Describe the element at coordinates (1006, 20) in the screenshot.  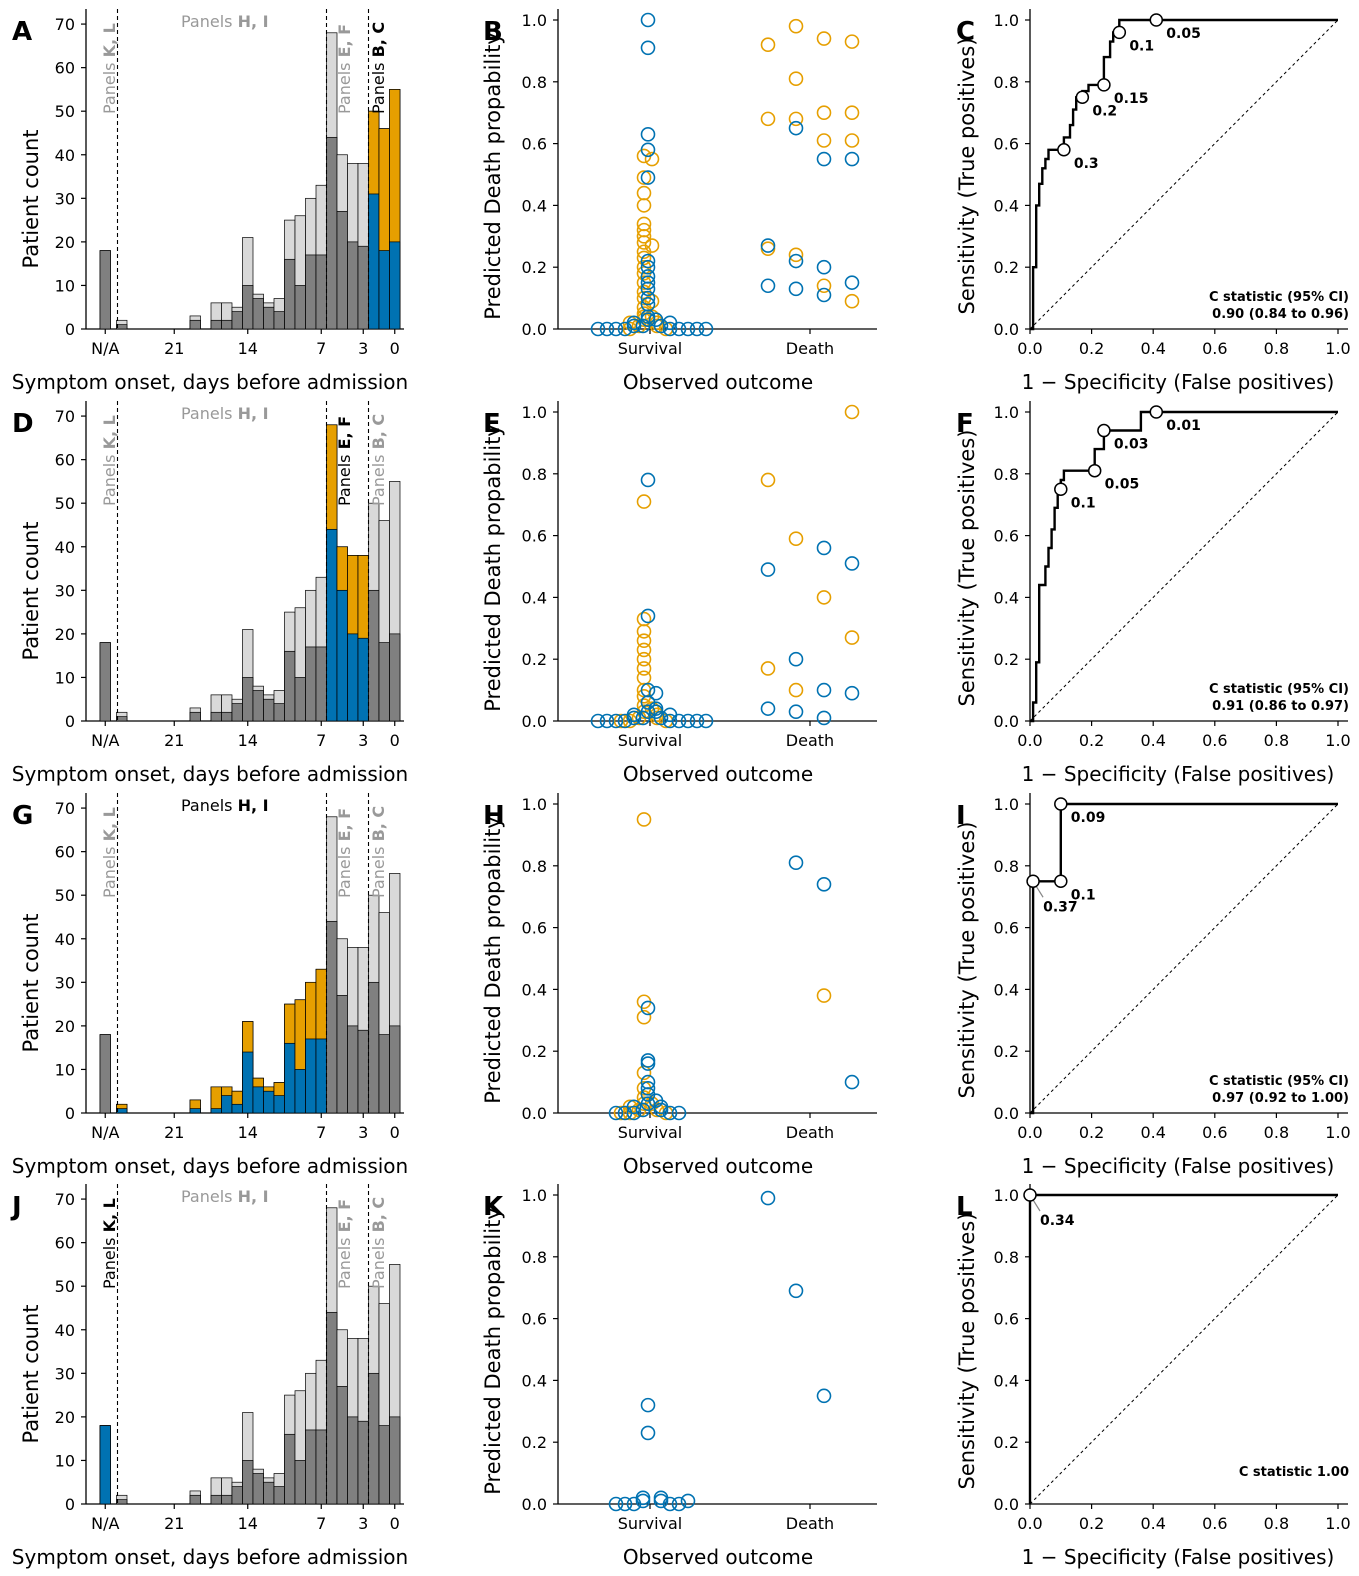
I see `y-tick-label: 1.0` at that location.